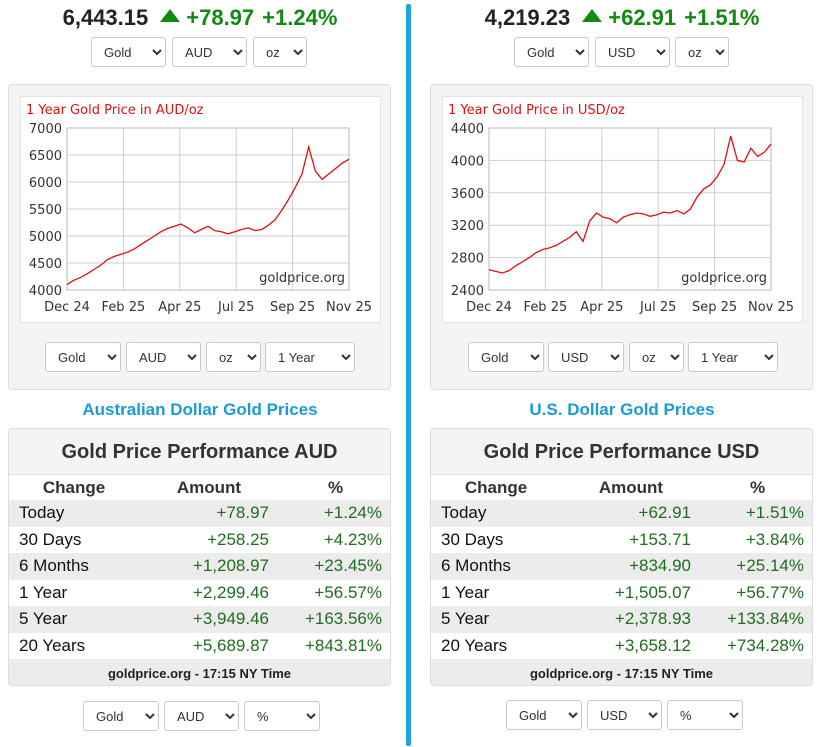  What do you see at coordinates (467, 259) in the screenshot?
I see `y-tick-label: 2800` at bounding box center [467, 259].